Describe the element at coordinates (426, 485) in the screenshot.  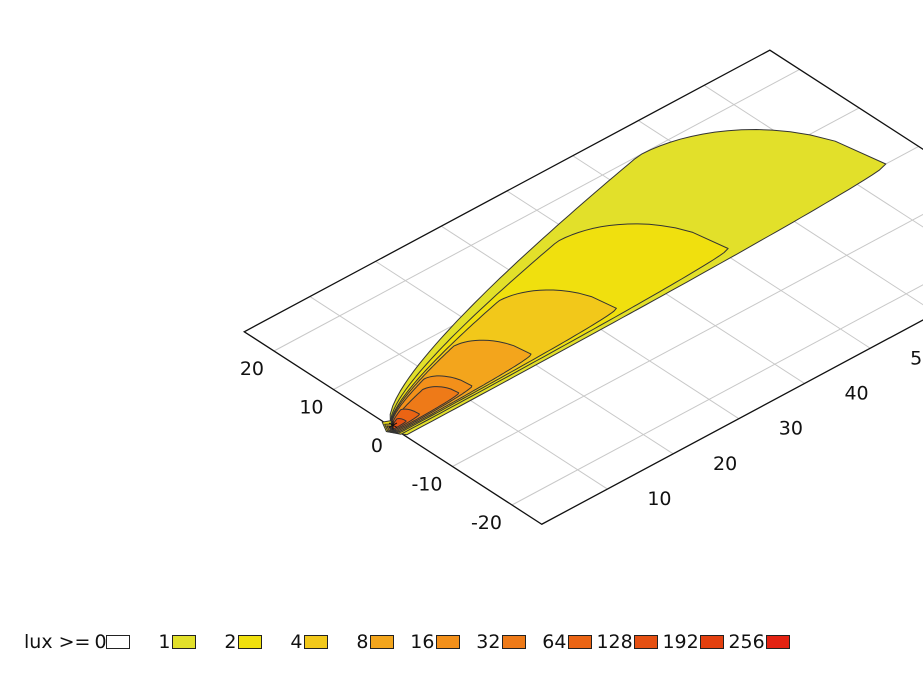
I see `y-tick--10: -10` at that location.